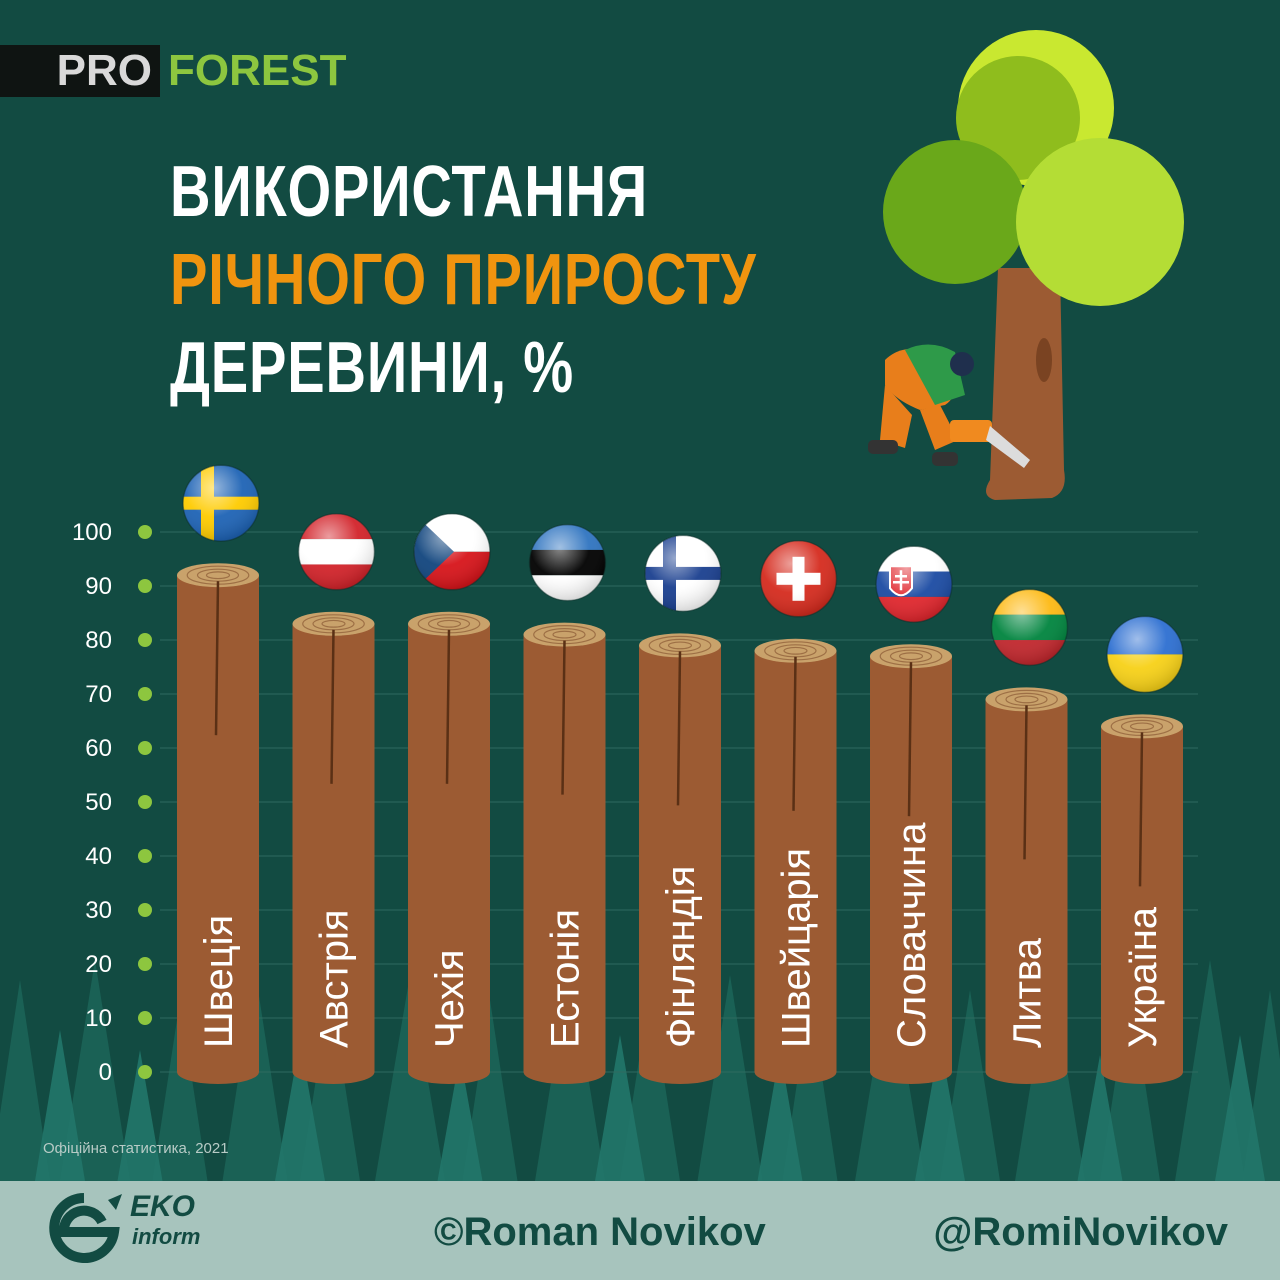 The image size is (1280, 1280). Describe the element at coordinates (98, 640) in the screenshot. I see `y-tick-label: 80` at that location.